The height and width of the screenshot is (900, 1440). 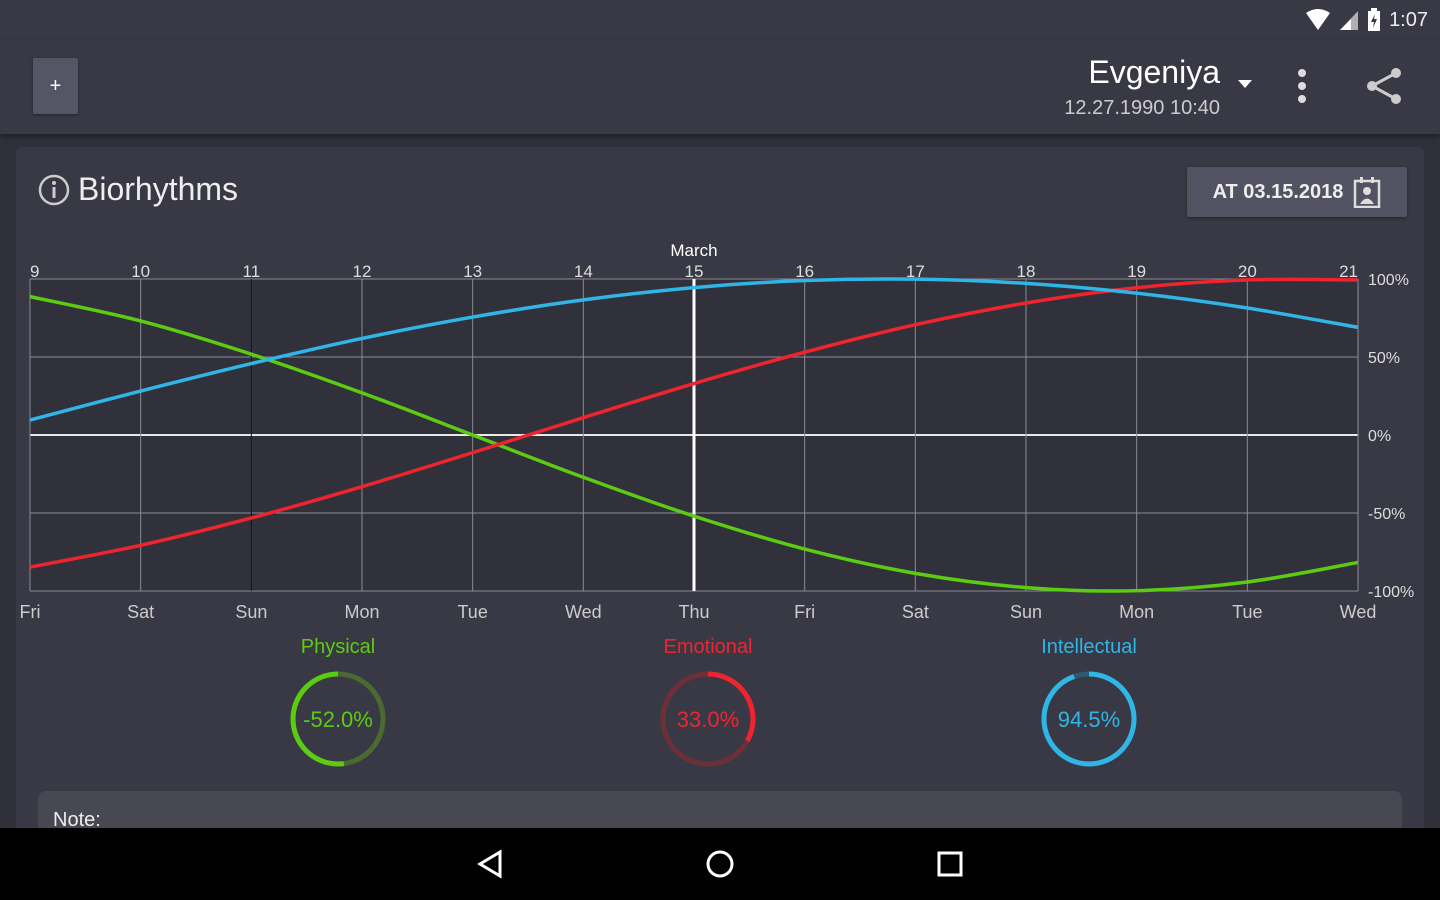 What do you see at coordinates (1384, 358) in the screenshot?
I see `y-tick-label: 50%` at bounding box center [1384, 358].